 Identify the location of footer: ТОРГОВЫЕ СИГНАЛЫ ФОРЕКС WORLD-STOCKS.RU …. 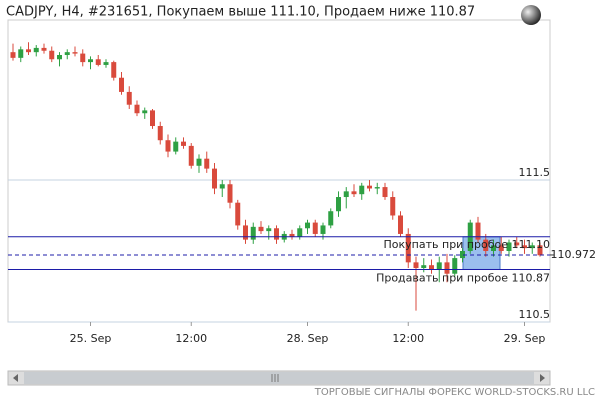
(454, 392).